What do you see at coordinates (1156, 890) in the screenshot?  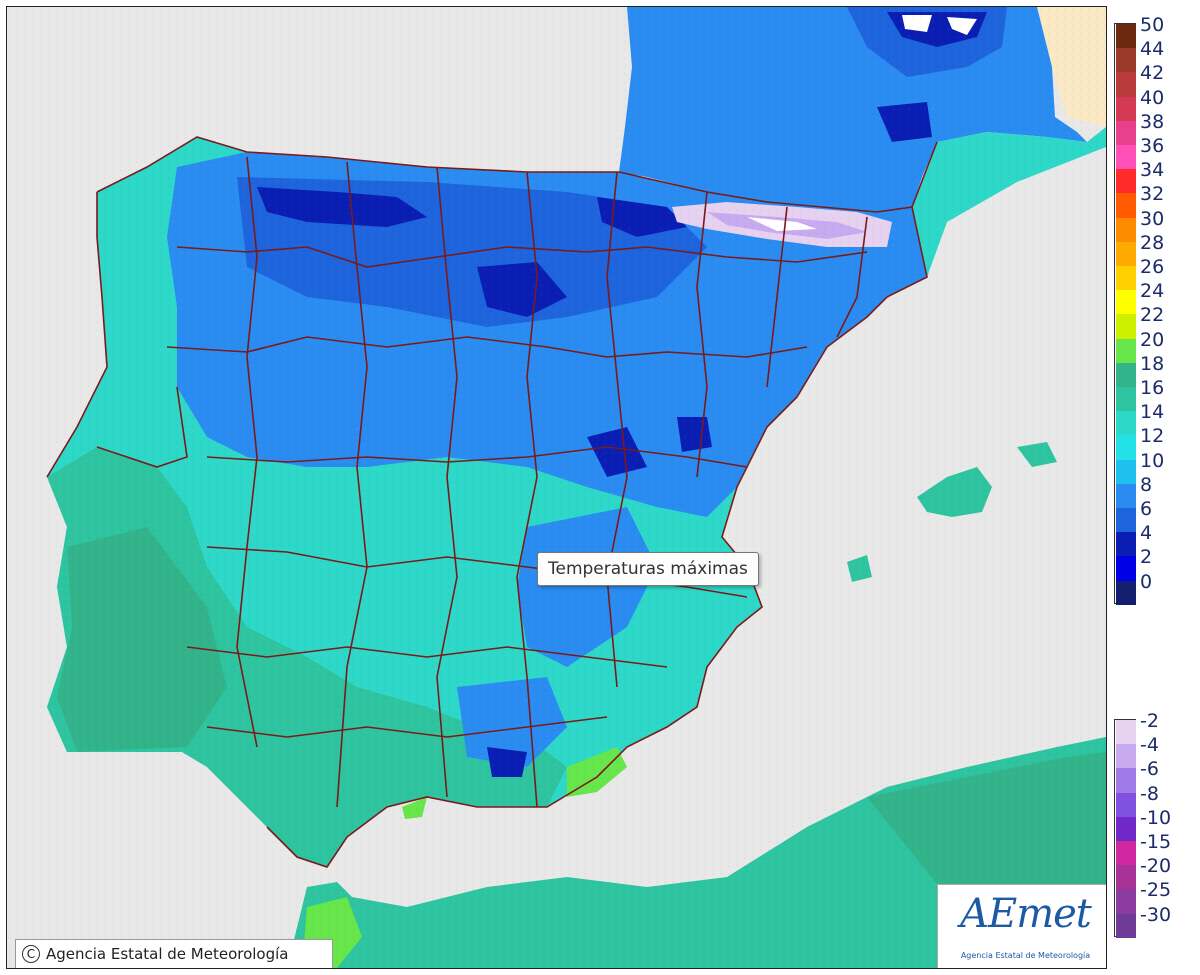 I see `legend-label: -25` at bounding box center [1156, 890].